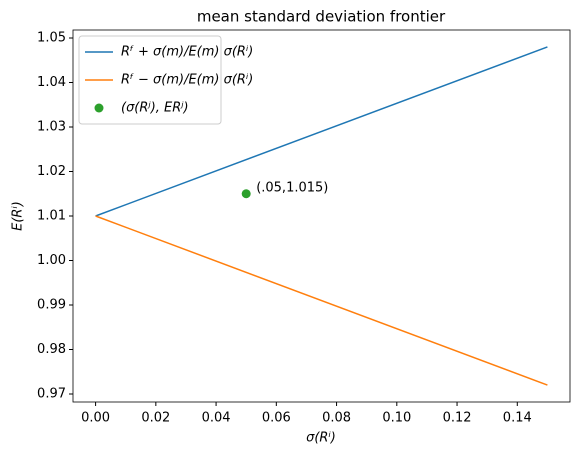 The height and width of the screenshot is (457, 579). Describe the element at coordinates (336, 418) in the screenshot. I see `x-tick-label: 0.08` at that location.